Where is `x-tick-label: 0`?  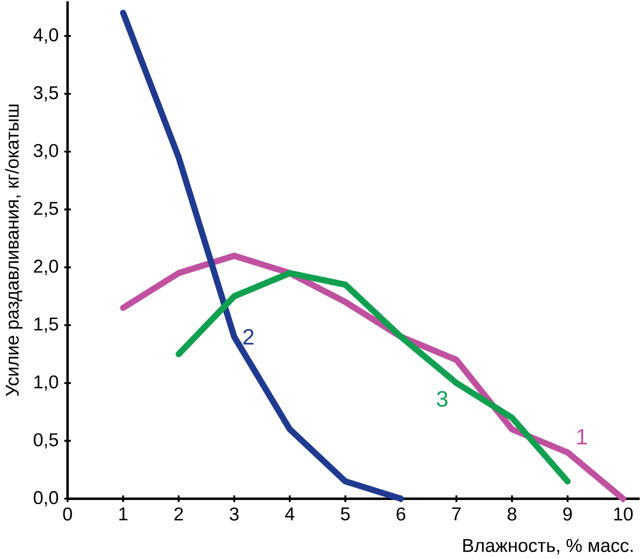 x-tick-label: 0 is located at coordinates (67, 513).